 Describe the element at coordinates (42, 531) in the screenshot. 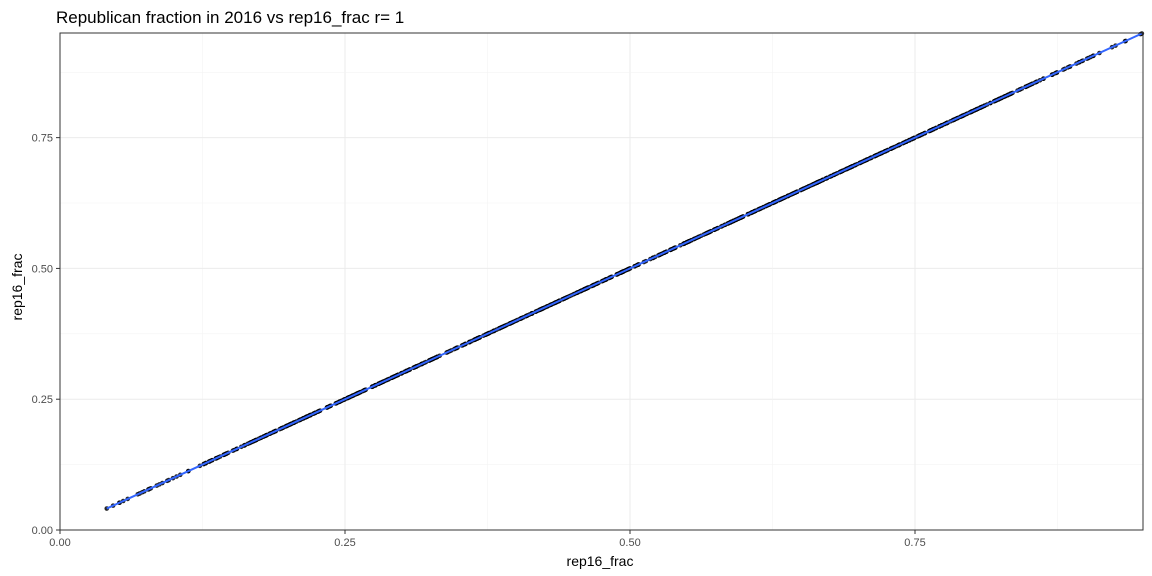

I see `y-tick-label: 0.00` at that location.